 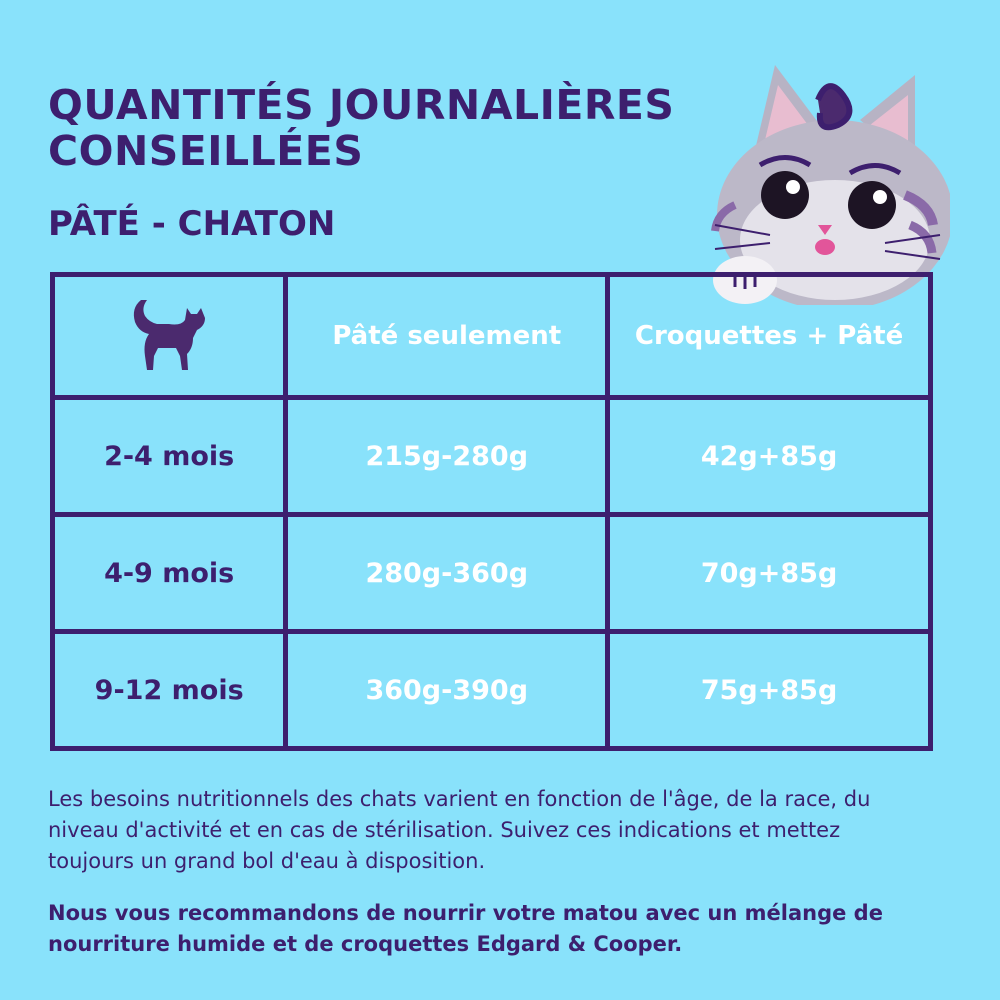 I want to click on age-column-header, so click(x=169, y=336).